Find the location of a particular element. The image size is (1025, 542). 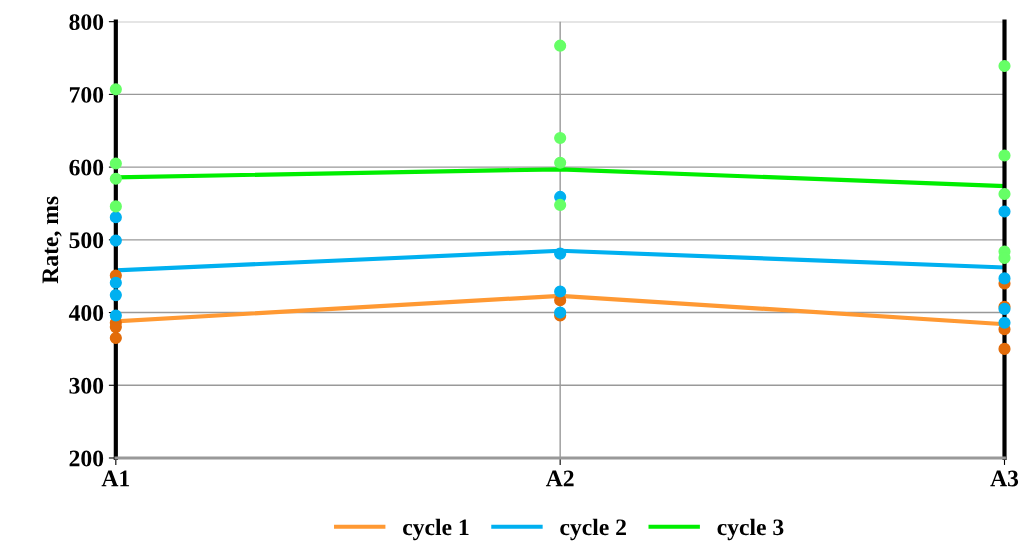

y-tick-label: 300 is located at coordinates (86, 385).